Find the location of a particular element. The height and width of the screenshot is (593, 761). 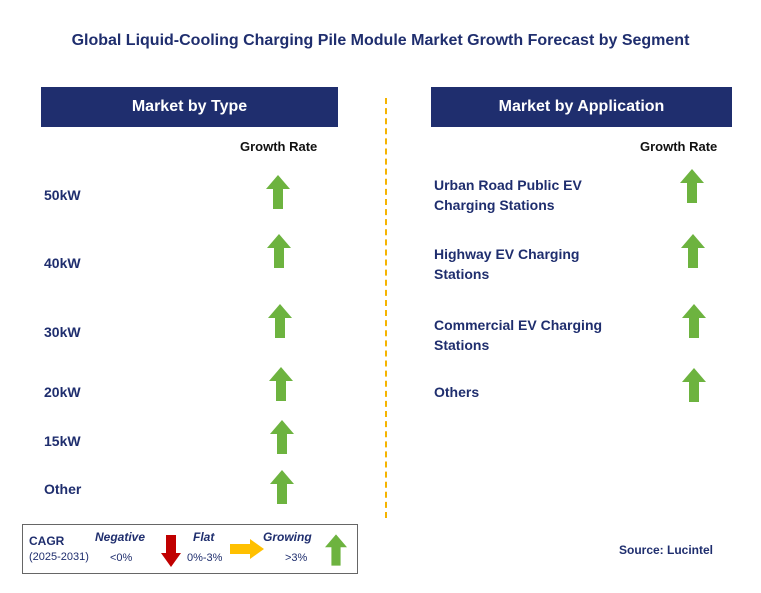

red-down-arrow-icon is located at coordinates (171, 551).